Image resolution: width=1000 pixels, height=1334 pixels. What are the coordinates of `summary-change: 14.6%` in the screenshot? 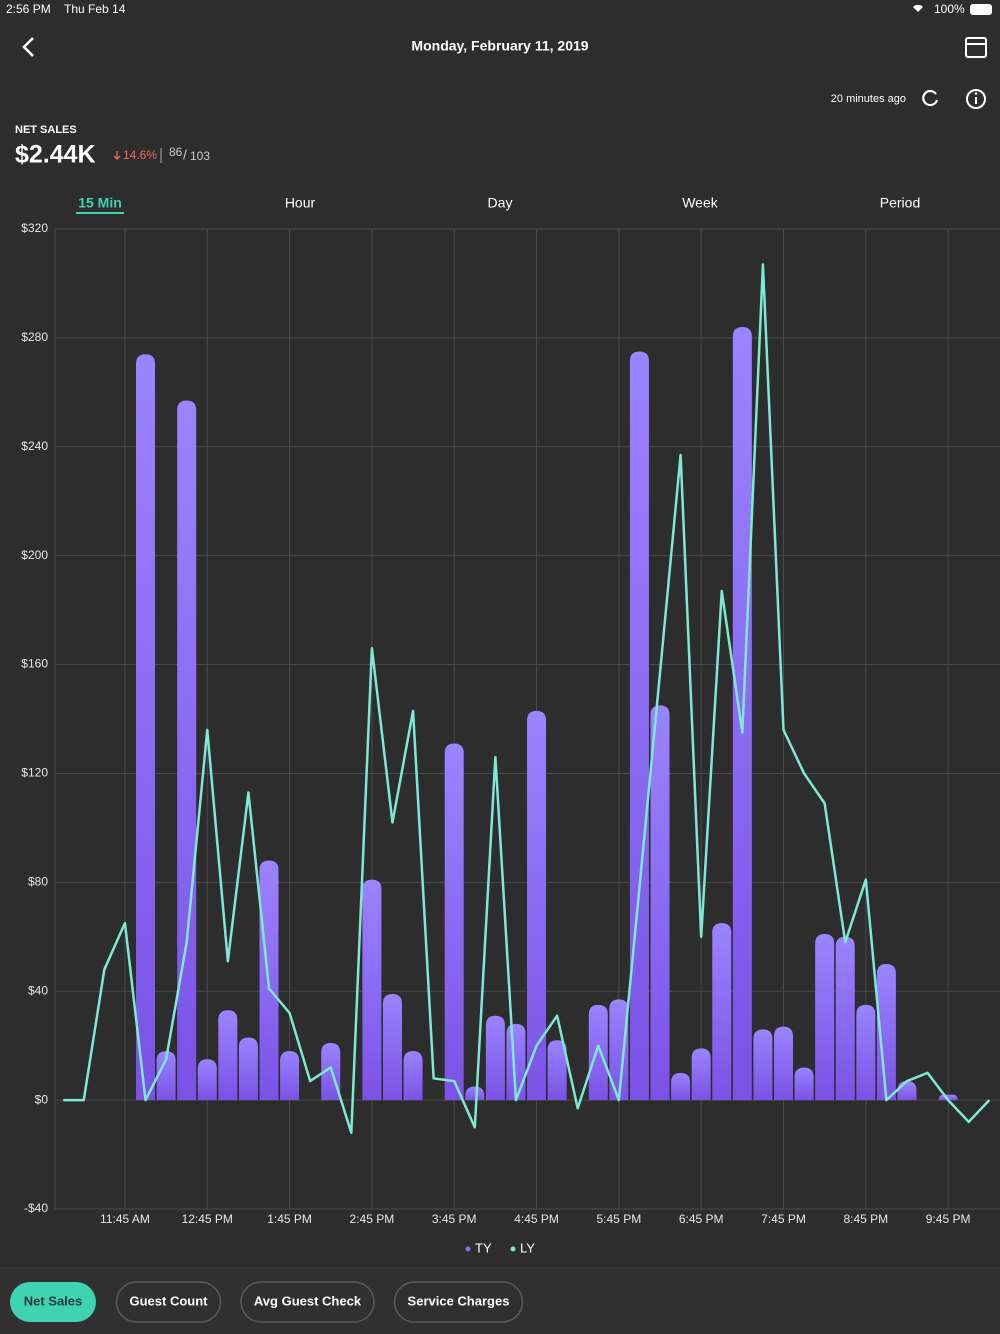 It's located at (140, 155).